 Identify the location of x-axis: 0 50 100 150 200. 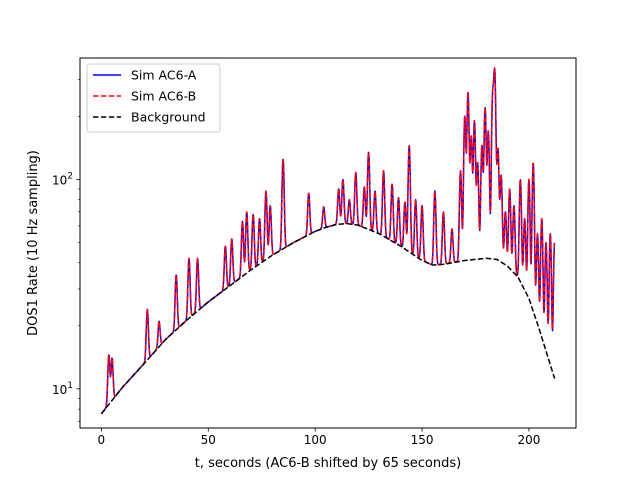
(319, 437).